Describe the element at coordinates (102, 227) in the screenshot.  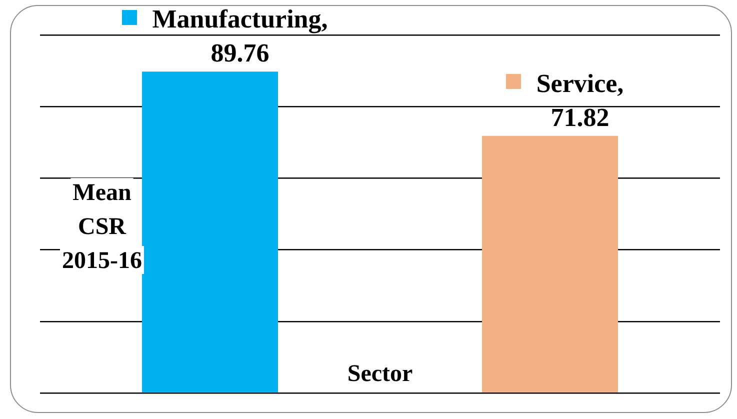
I see `y-axis-title: Mean CSR 2015-16` at that location.